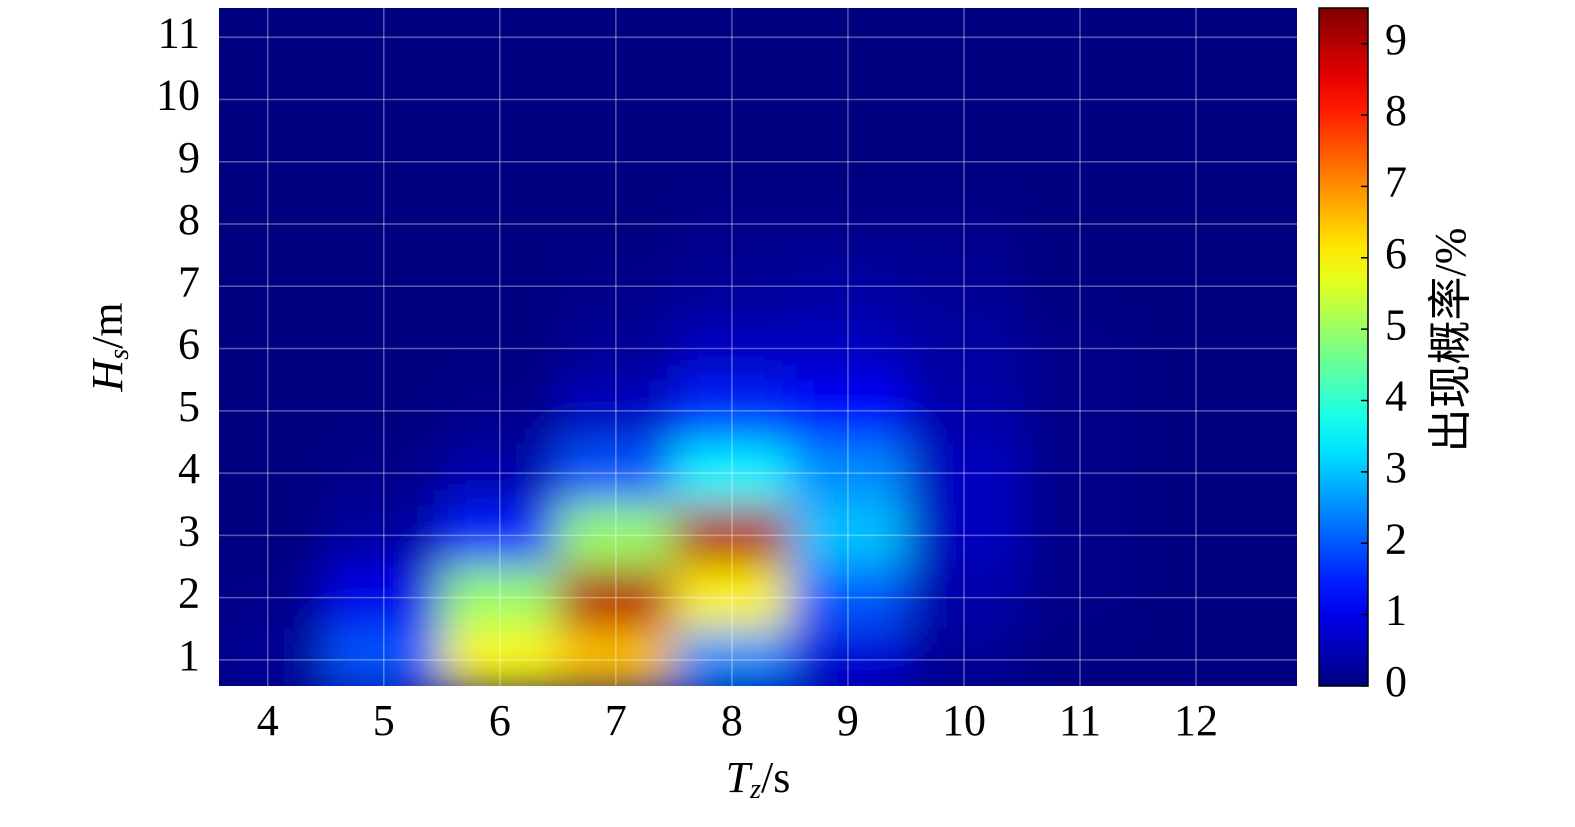 The width and height of the screenshot is (1575, 827). Describe the element at coordinates (1396, 538) in the screenshot. I see `colorbar-tick-label: 2` at that location.